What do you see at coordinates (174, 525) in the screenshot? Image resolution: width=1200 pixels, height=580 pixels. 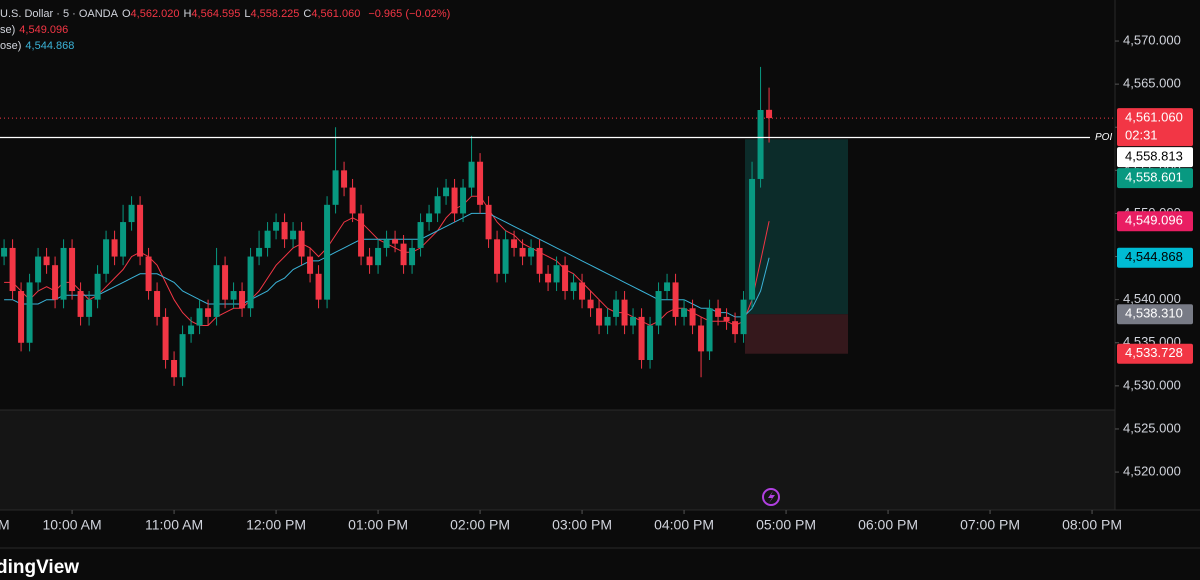 I see `x-tick-label: 11:00 AM` at bounding box center [174, 525].